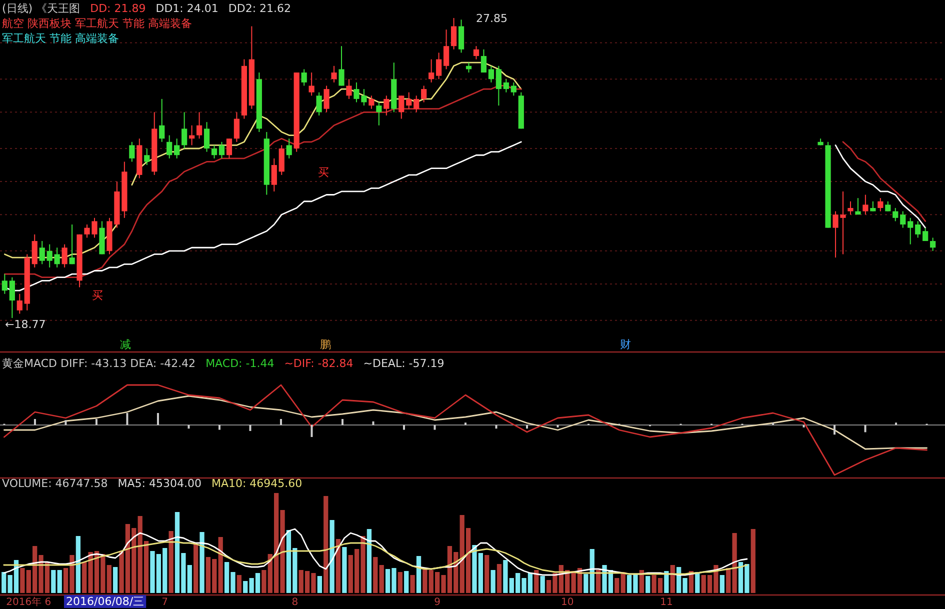  Describe the element at coordinates (319, 363) in the screenshot. I see `text: ~DIF: -82.84` at that location.